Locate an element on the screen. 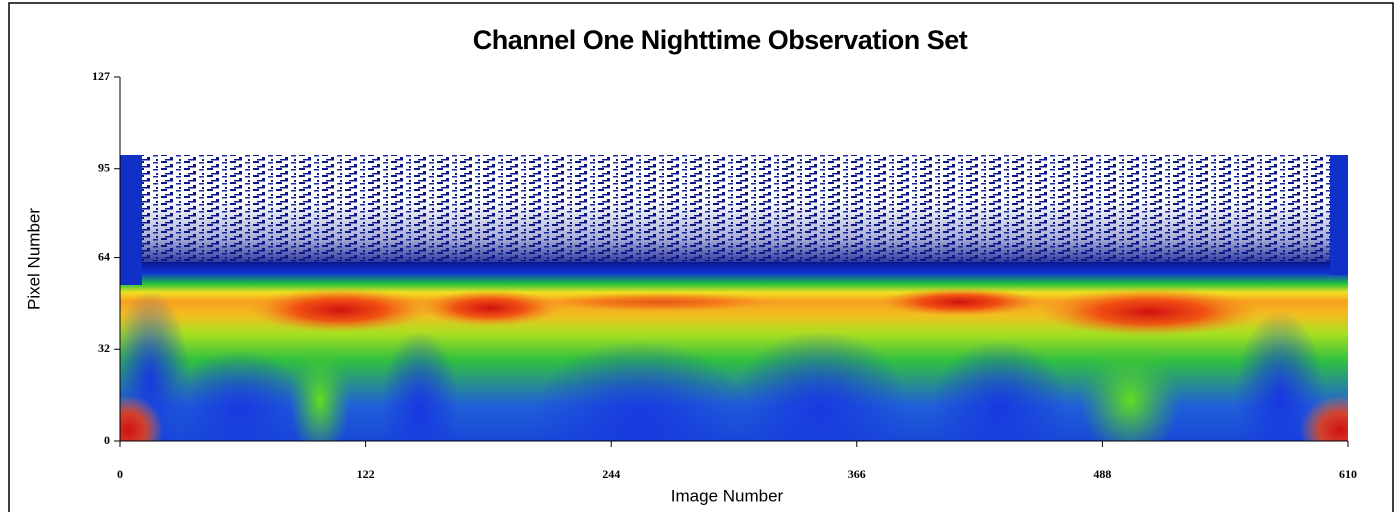  x-tick-label: 366 is located at coordinates (857, 474).